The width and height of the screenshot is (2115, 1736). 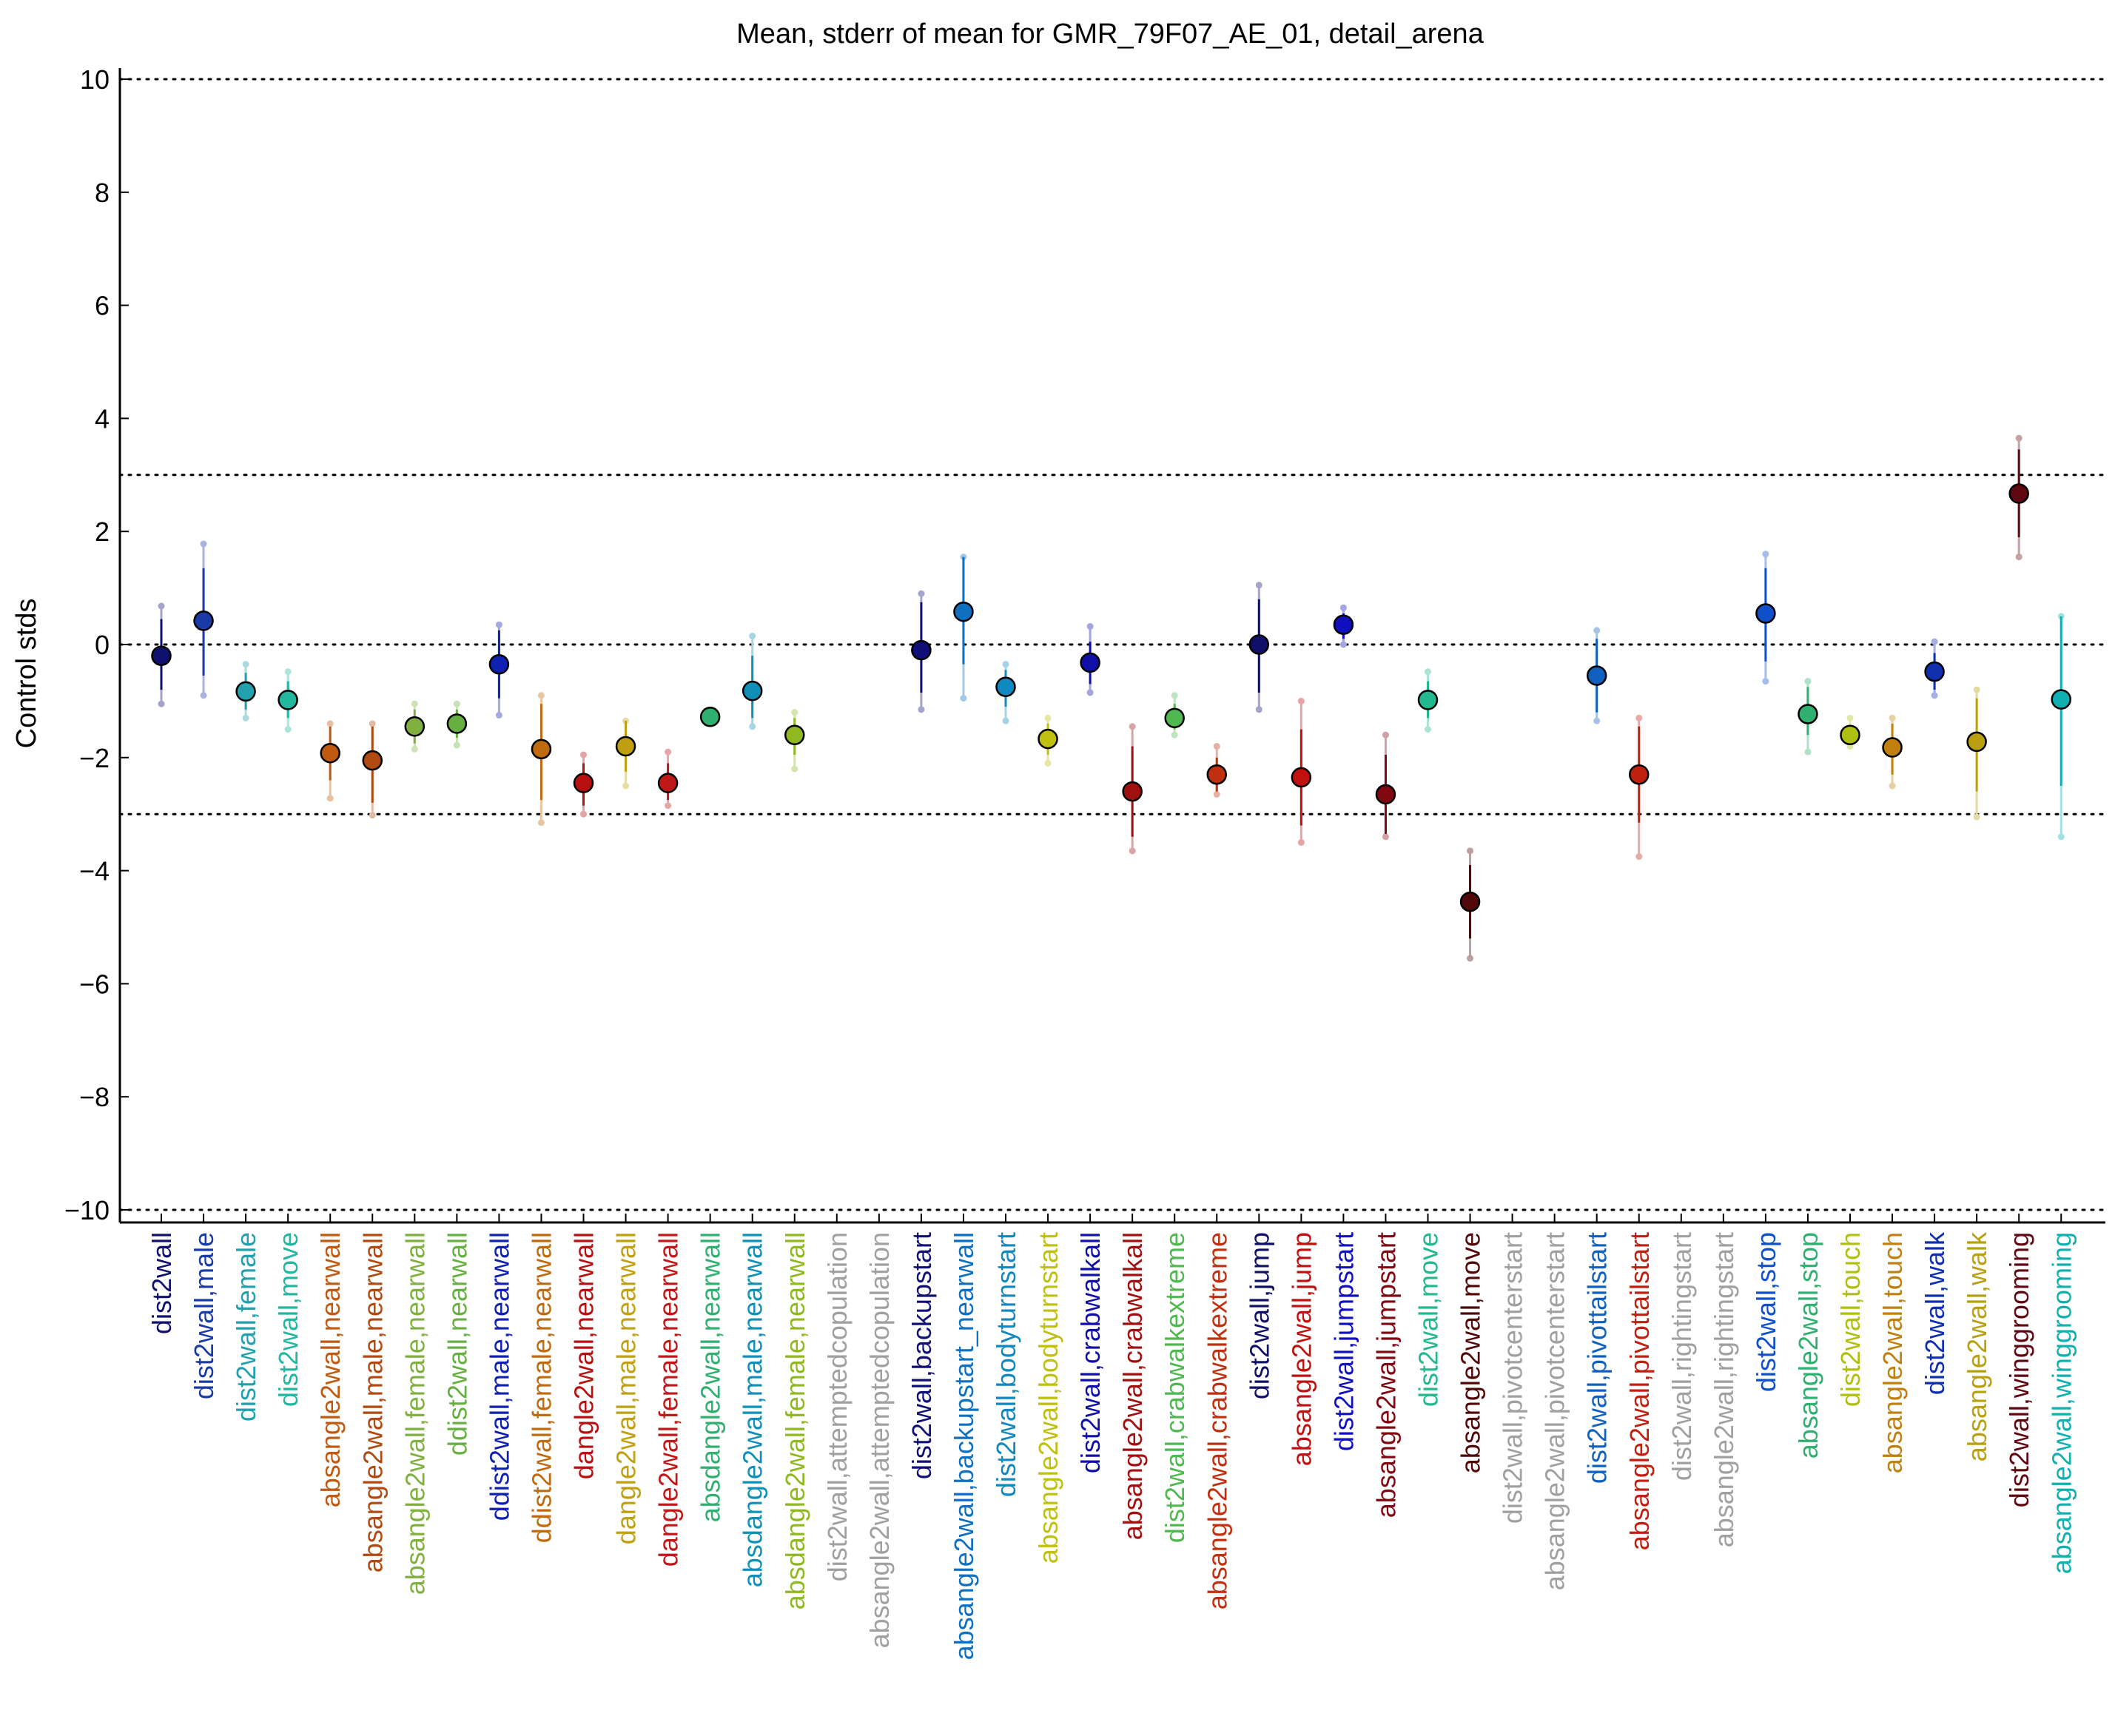 What do you see at coordinates (668, 1399) in the screenshot?
I see `x-tick-label: dangle2wall,female,nearwall` at bounding box center [668, 1399].